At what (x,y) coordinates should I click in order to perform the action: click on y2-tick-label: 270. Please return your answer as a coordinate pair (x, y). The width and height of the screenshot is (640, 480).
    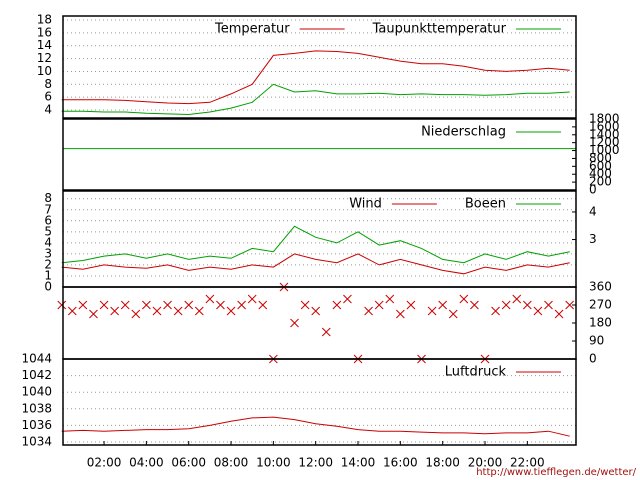
    Looking at the image, I should click on (600, 305).